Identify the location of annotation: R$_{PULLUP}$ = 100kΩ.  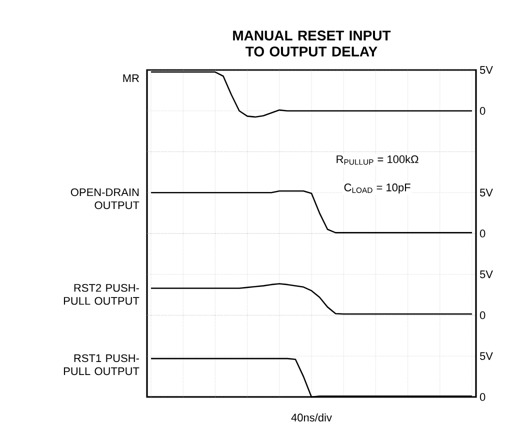
(377, 160).